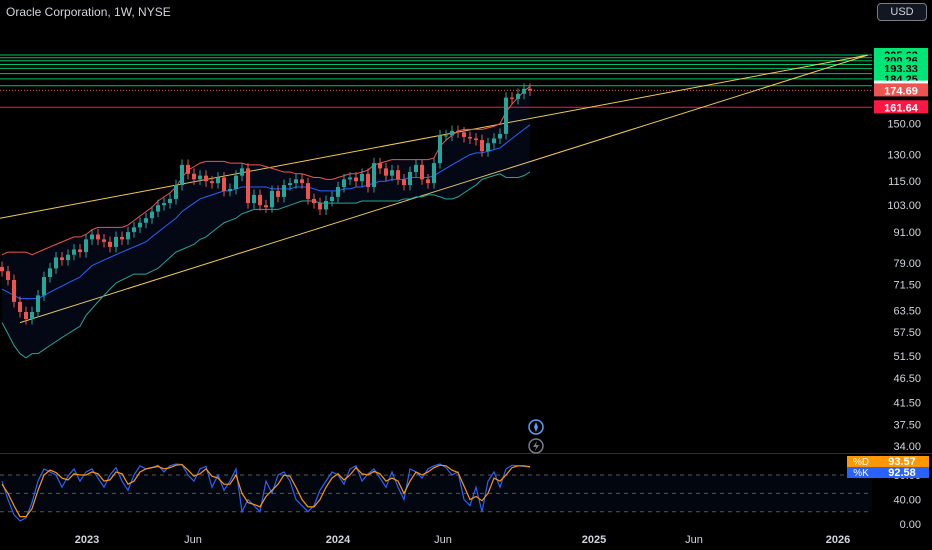 Image resolution: width=932 pixels, height=550 pixels. I want to click on price-tick-label: 51.50, so click(907, 357).